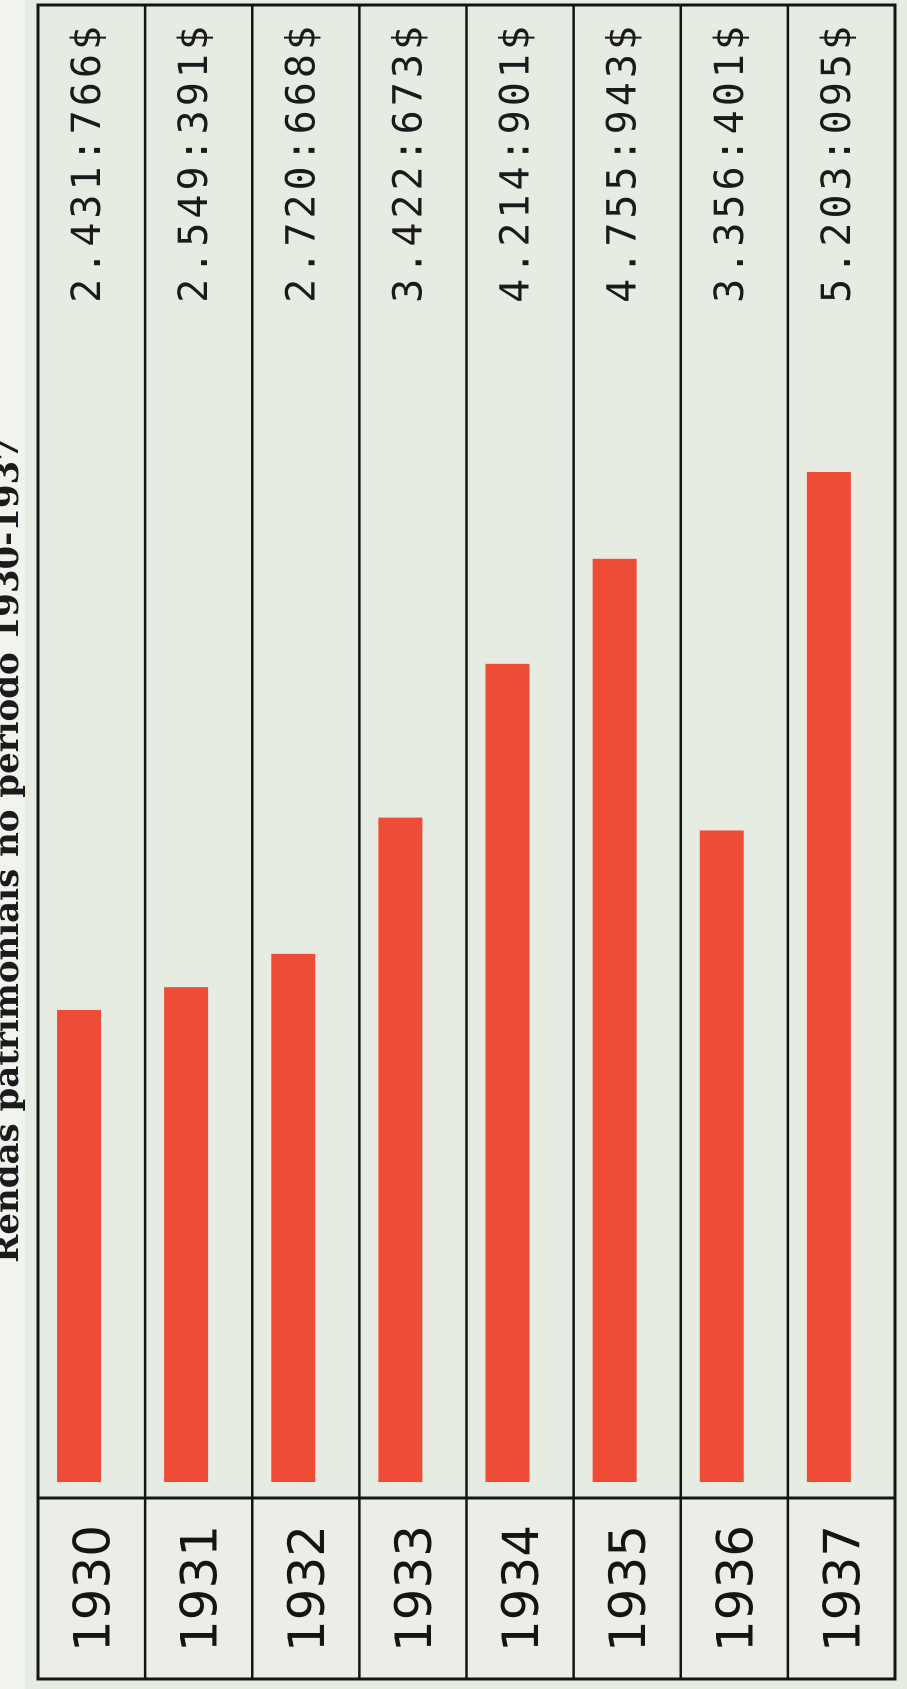 This screenshot has width=907, height=1689. What do you see at coordinates (721, 1156) in the screenshot?
I see `bar-1936` at bounding box center [721, 1156].